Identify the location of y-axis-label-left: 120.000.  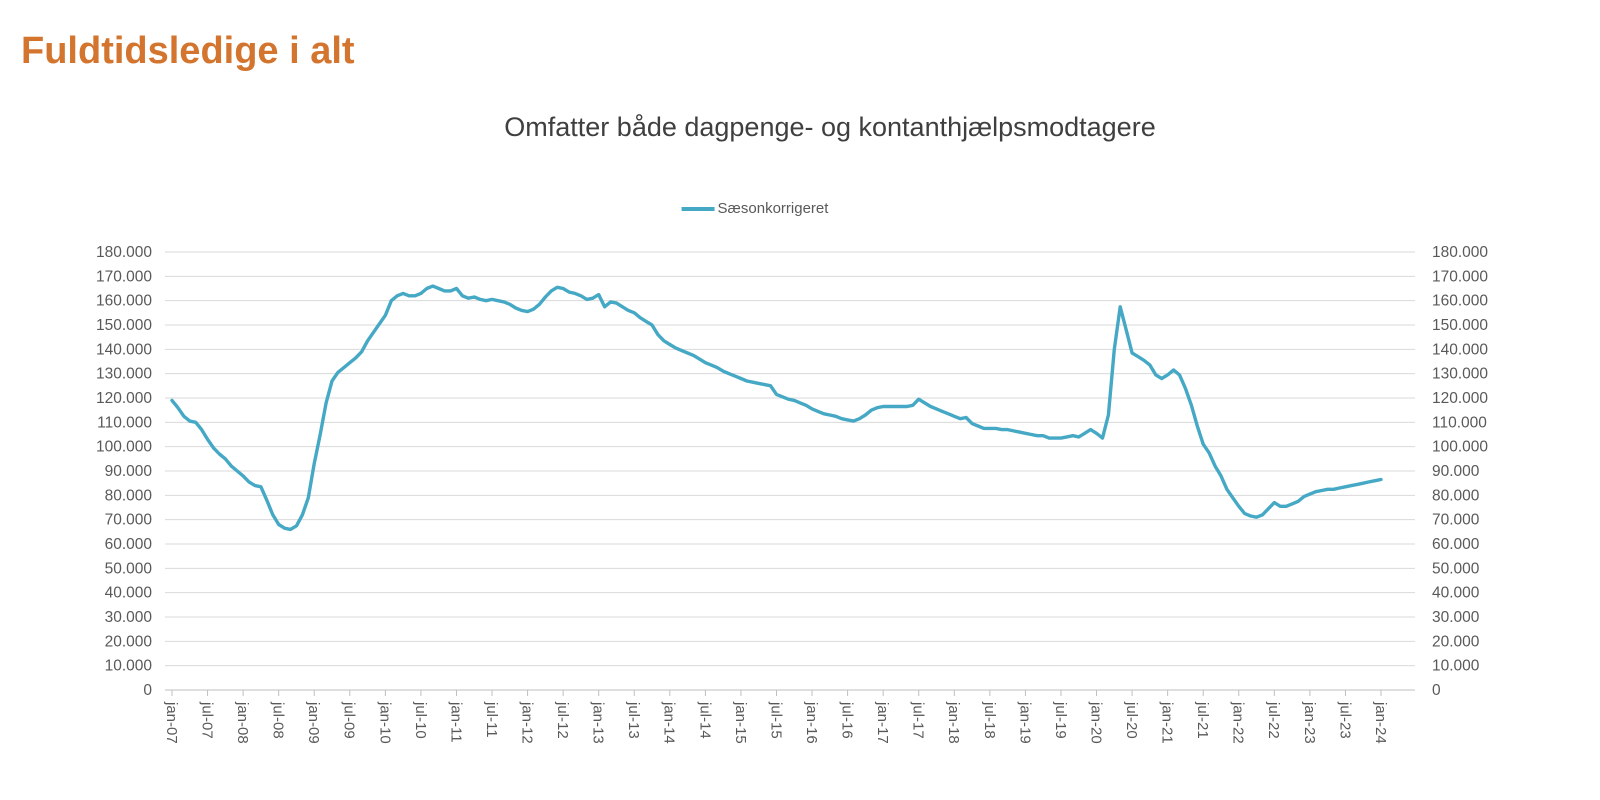
(124, 398).